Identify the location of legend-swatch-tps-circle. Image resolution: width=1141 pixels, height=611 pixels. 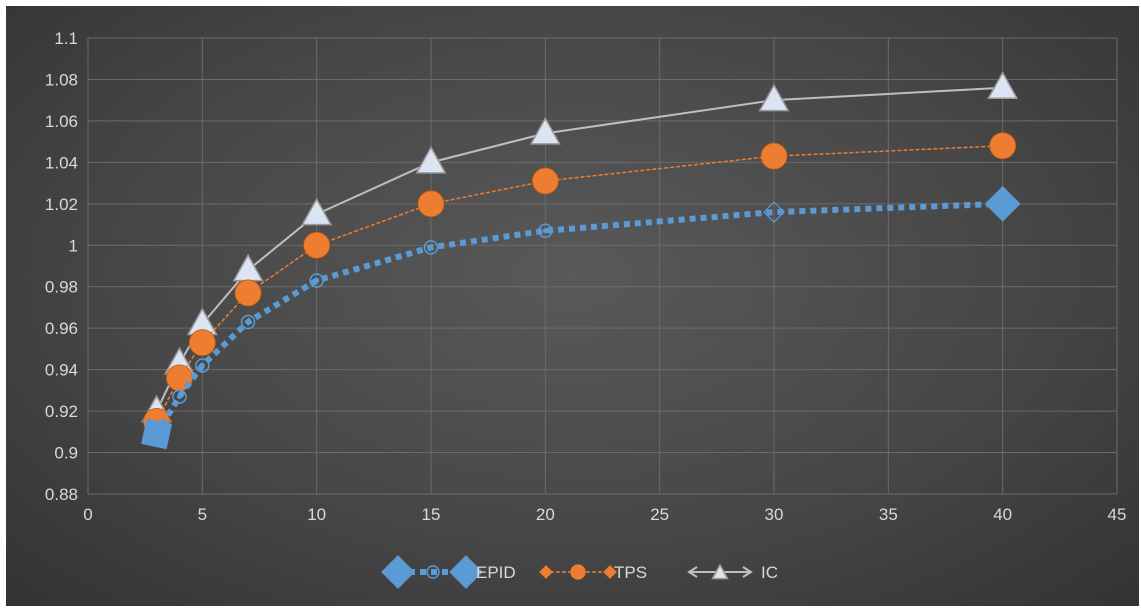
(578, 572).